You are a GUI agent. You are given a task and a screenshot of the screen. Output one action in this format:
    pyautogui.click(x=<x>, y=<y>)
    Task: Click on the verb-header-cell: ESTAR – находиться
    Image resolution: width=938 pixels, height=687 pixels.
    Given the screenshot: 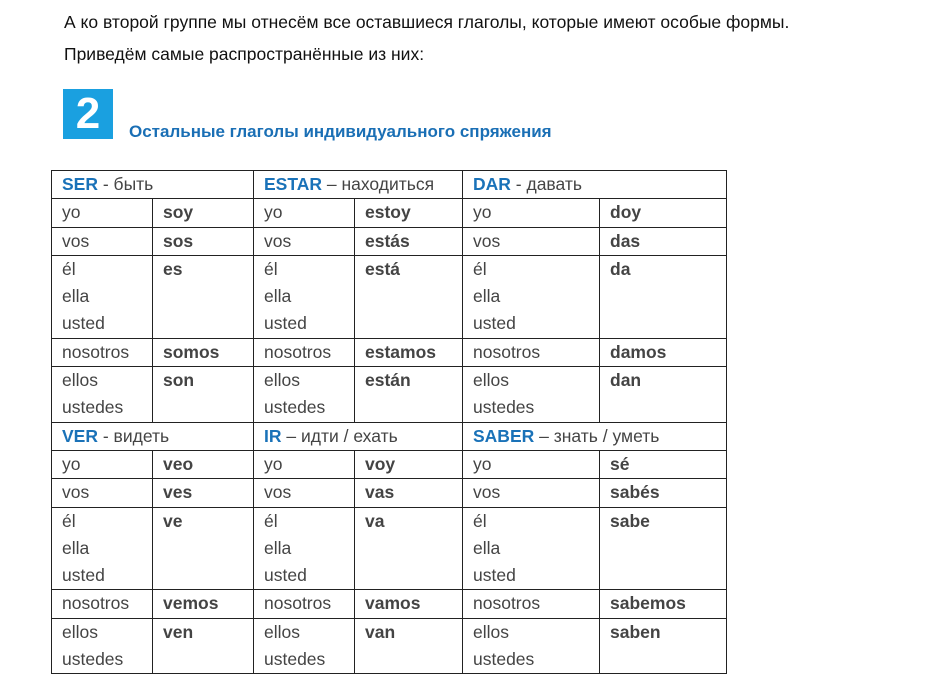 What is the action you would take?
    pyautogui.click(x=358, y=184)
    